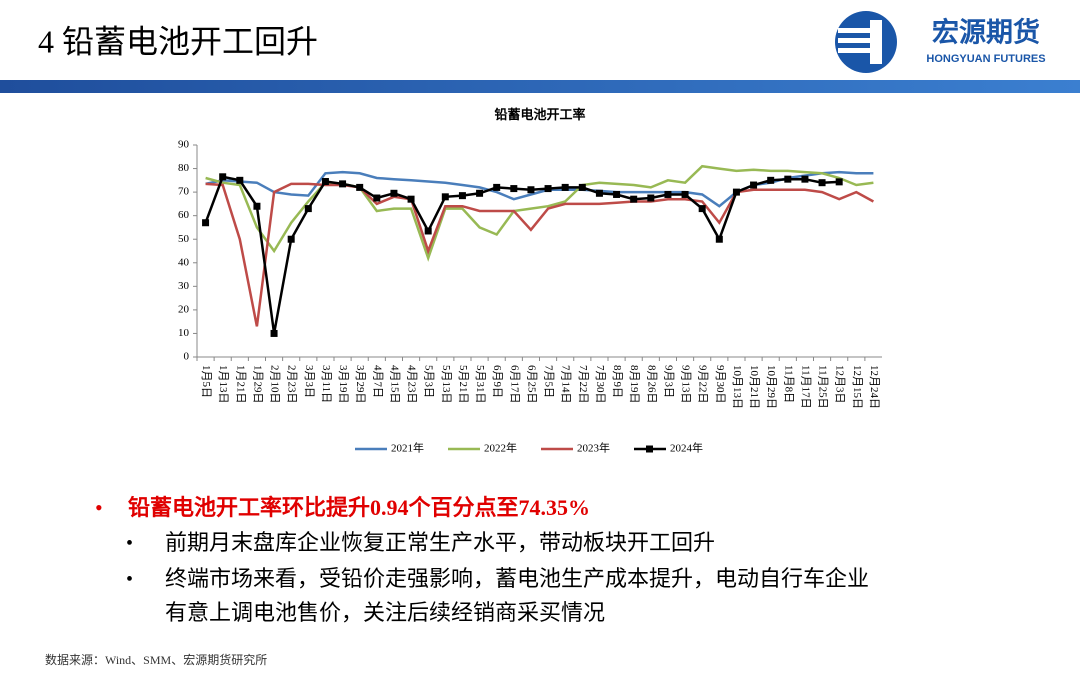 Image resolution: width=1080 pixels, height=680 pixels. Describe the element at coordinates (206, 381) in the screenshot. I see `x-tick-label: 1月5日` at that location.